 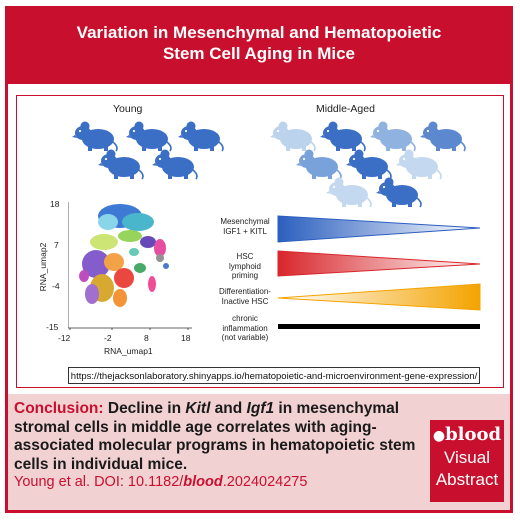 I want to click on umap-ylabel: RNA_umap2, so click(x=43, y=267).